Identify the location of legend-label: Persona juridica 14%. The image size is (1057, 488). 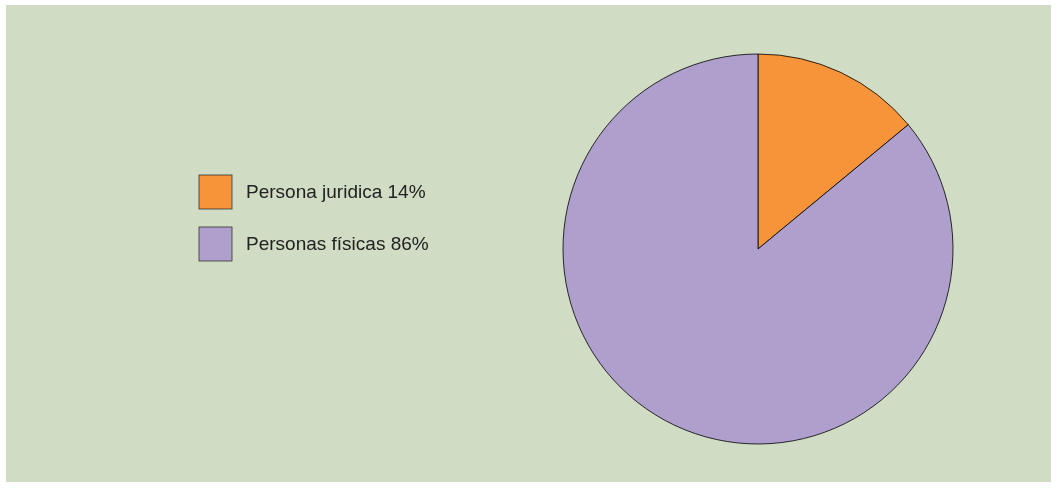
(336, 191).